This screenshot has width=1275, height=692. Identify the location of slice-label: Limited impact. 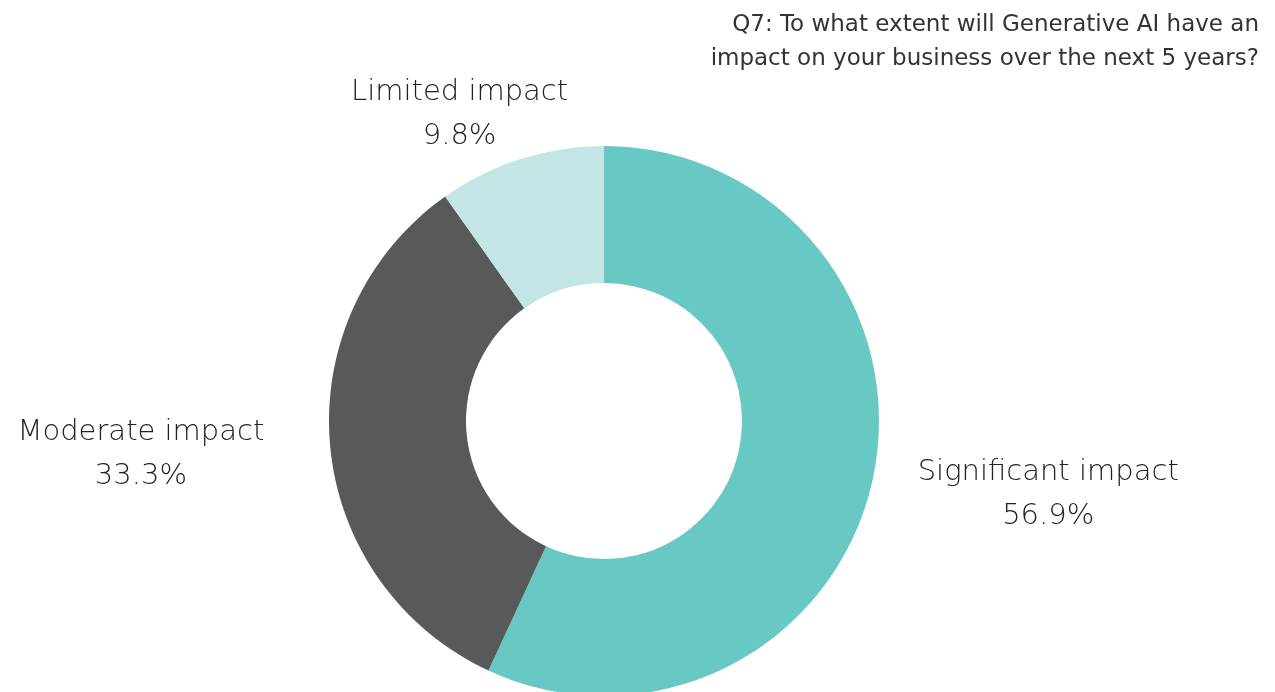
(460, 90).